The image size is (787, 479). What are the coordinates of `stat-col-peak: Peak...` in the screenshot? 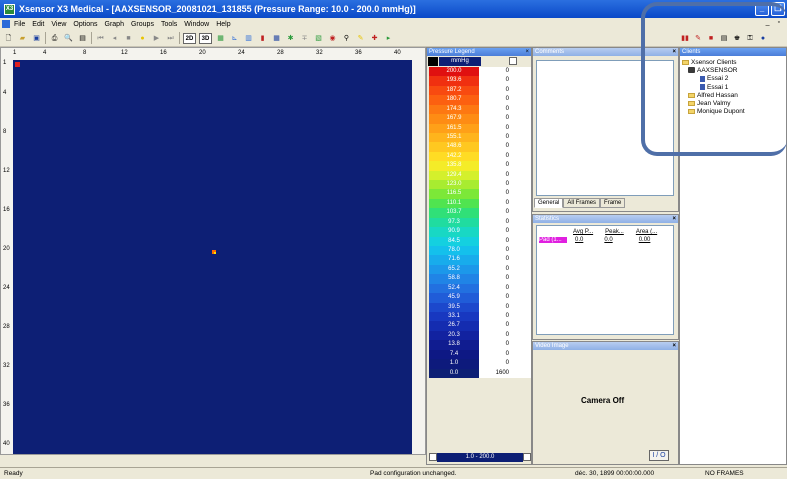 It's located at (614, 232).